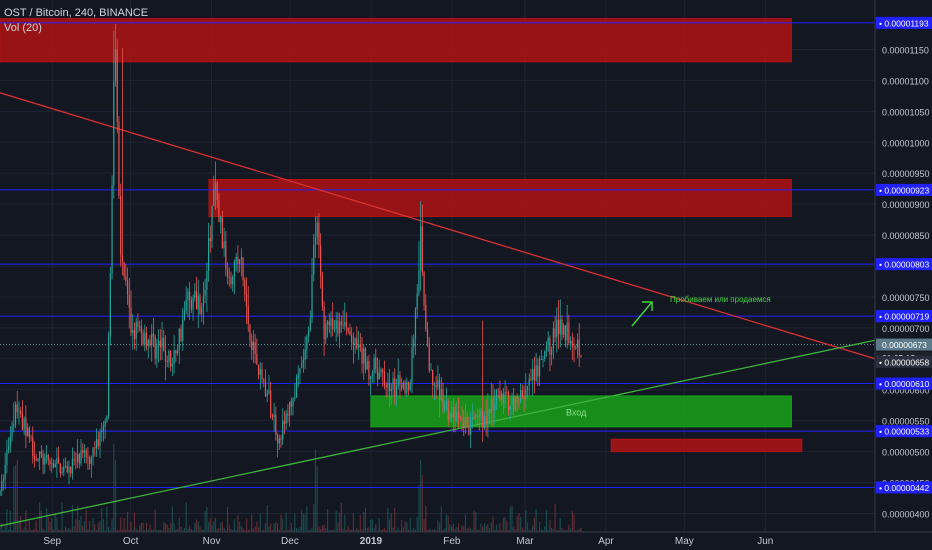  What do you see at coordinates (904, 384) in the screenshot?
I see `level-label: • 0.00000610` at bounding box center [904, 384].